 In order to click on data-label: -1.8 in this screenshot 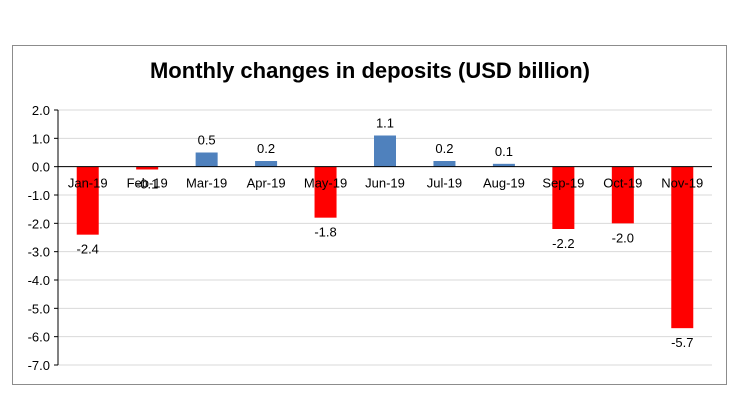, I will do `click(325, 232)`.